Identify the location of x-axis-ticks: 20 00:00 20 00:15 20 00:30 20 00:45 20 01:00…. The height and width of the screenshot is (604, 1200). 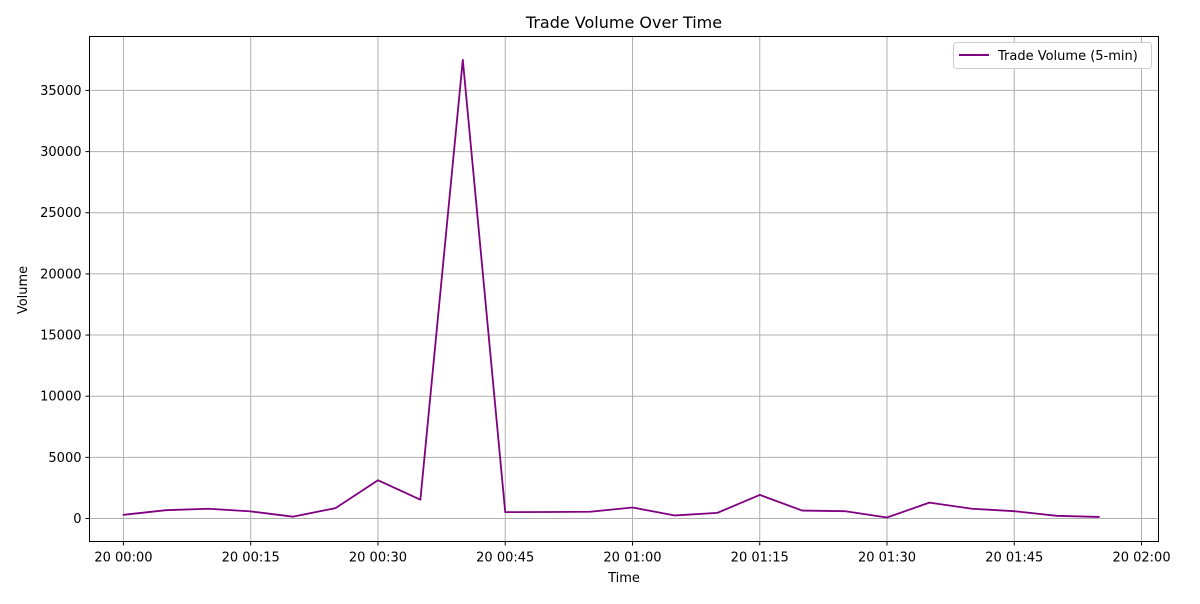
(632, 553).